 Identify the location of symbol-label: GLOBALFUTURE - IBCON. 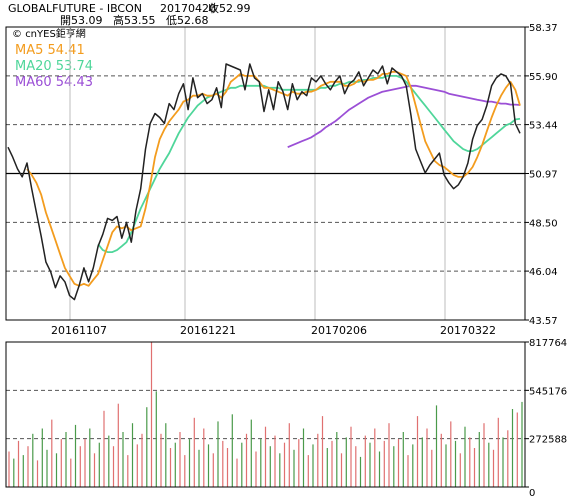
(75, 8).